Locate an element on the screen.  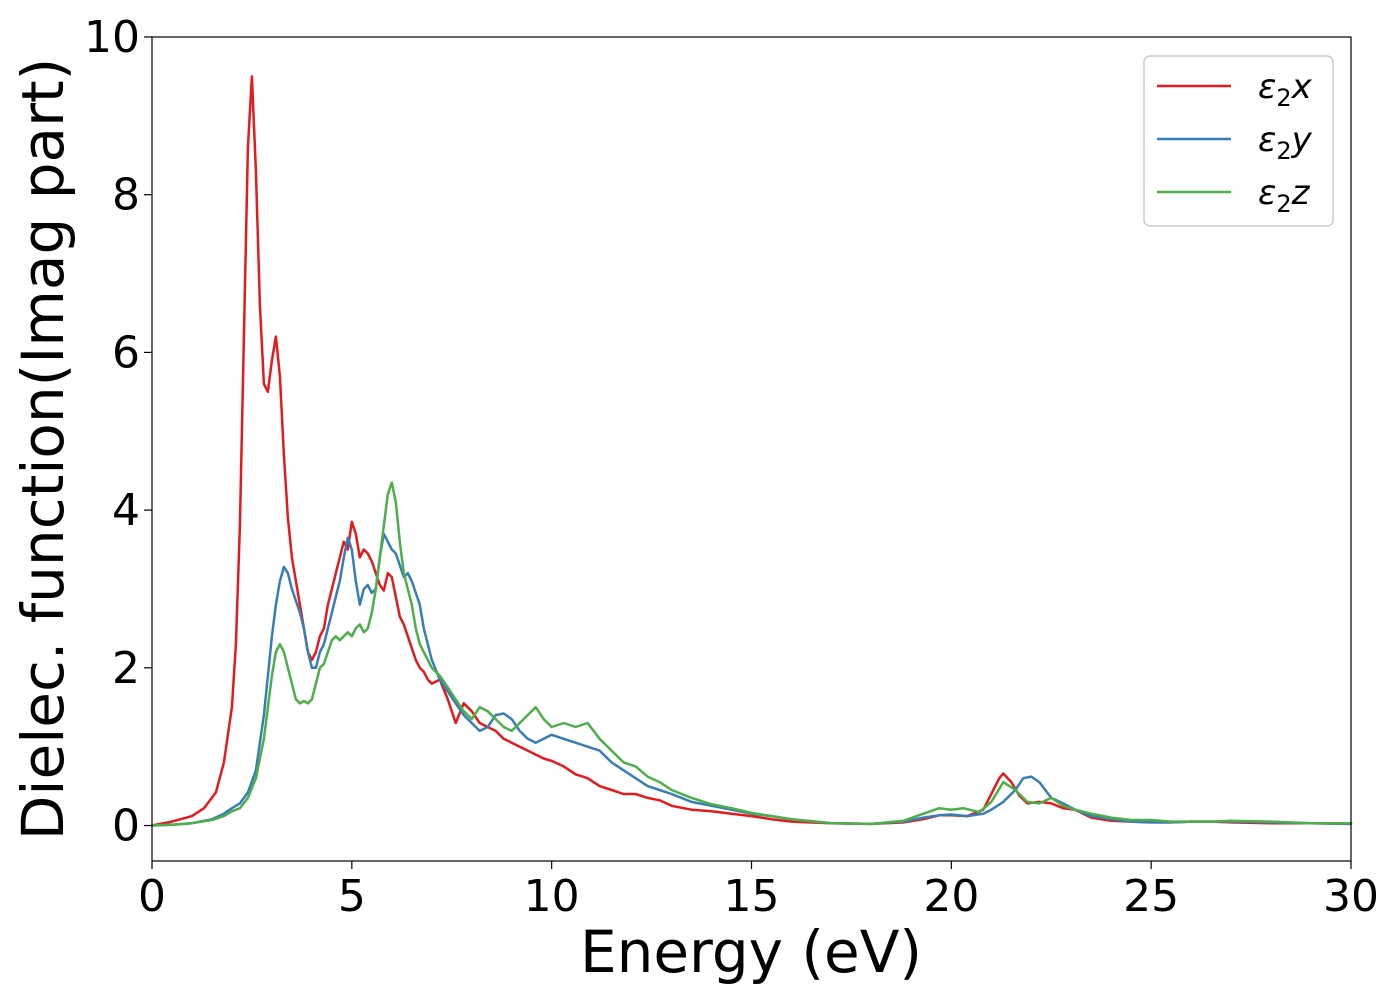
y-tick-label: 6 is located at coordinates (126, 352).